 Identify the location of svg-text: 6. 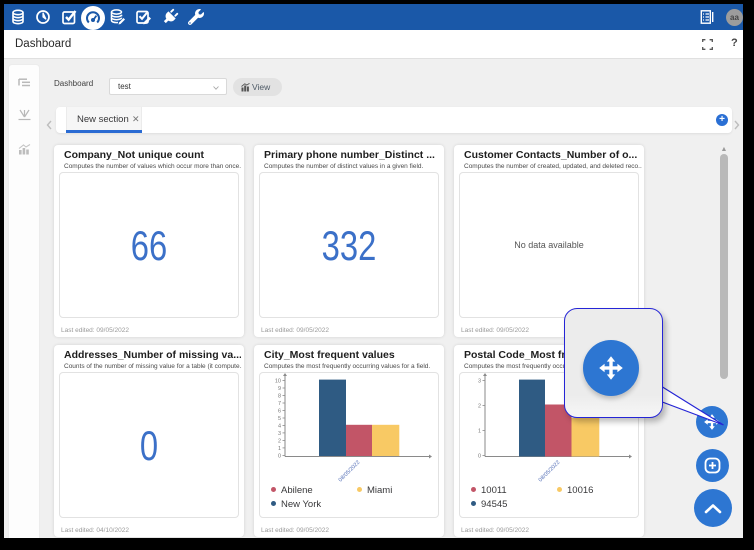
(279, 411).